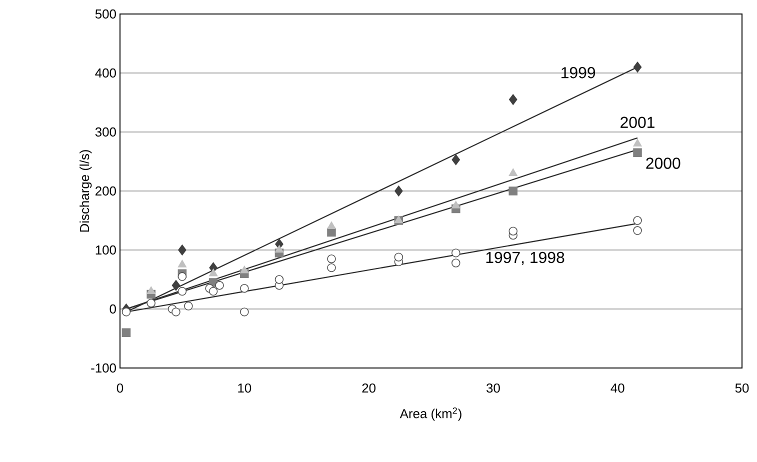 This screenshot has width=757, height=462. I want to click on x-tick-label: 20, so click(369, 388).